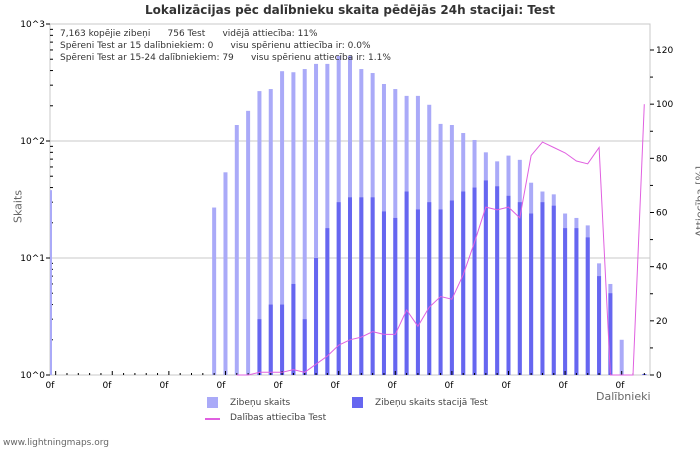 This screenshot has height=450, width=700. I want to click on svg-text: 20, so click(662, 322).